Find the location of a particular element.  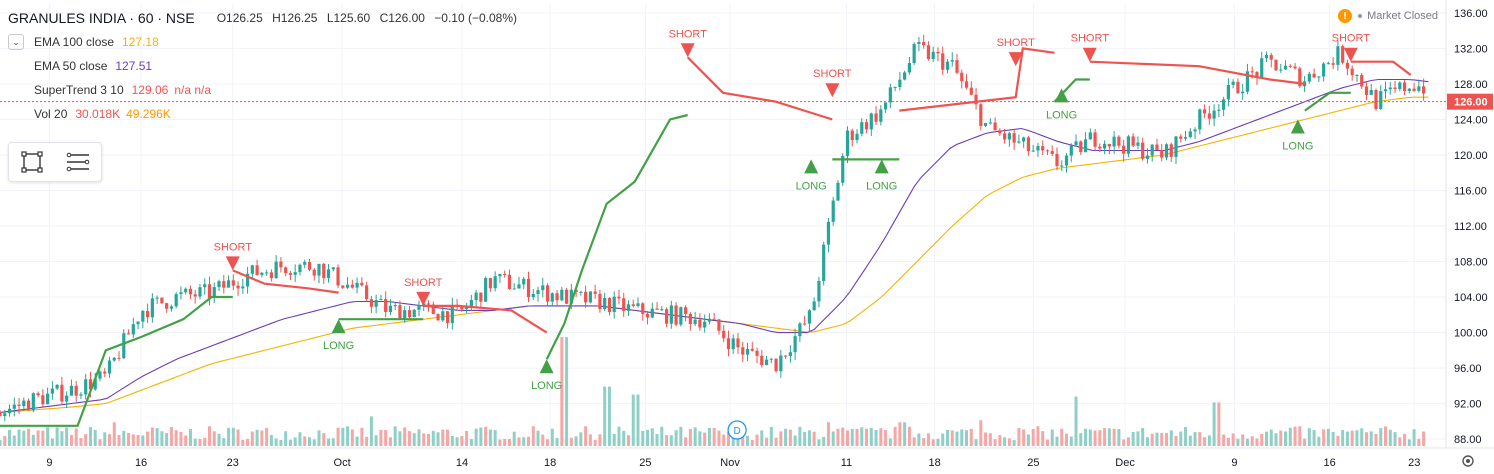

indicator-row-supertrend: SuperTrend 3 10 129.06 n/a n/a is located at coordinates (265, 90).